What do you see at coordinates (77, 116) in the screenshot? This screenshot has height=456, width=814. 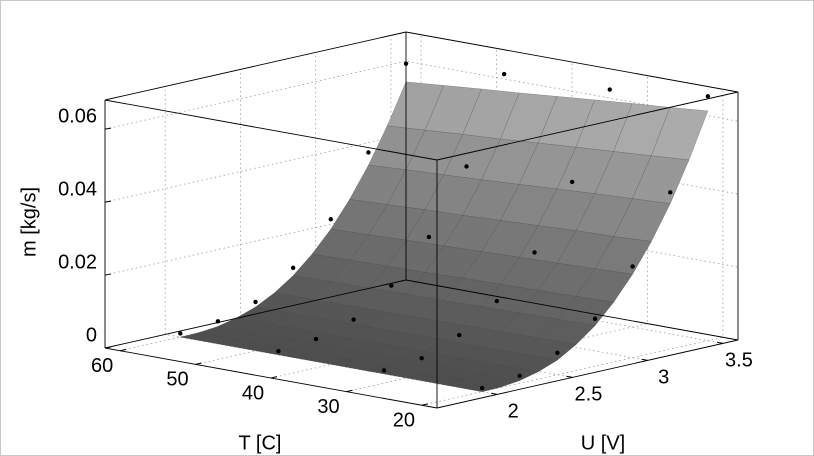 I see `z-tick-label: 0.06` at bounding box center [77, 116].